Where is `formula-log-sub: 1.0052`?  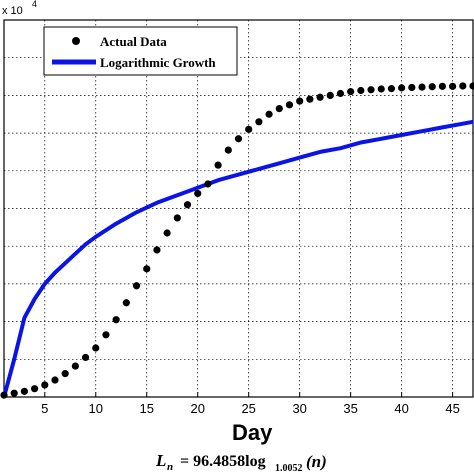
formula-log-sub: 1.0052 is located at coordinates (289, 468).